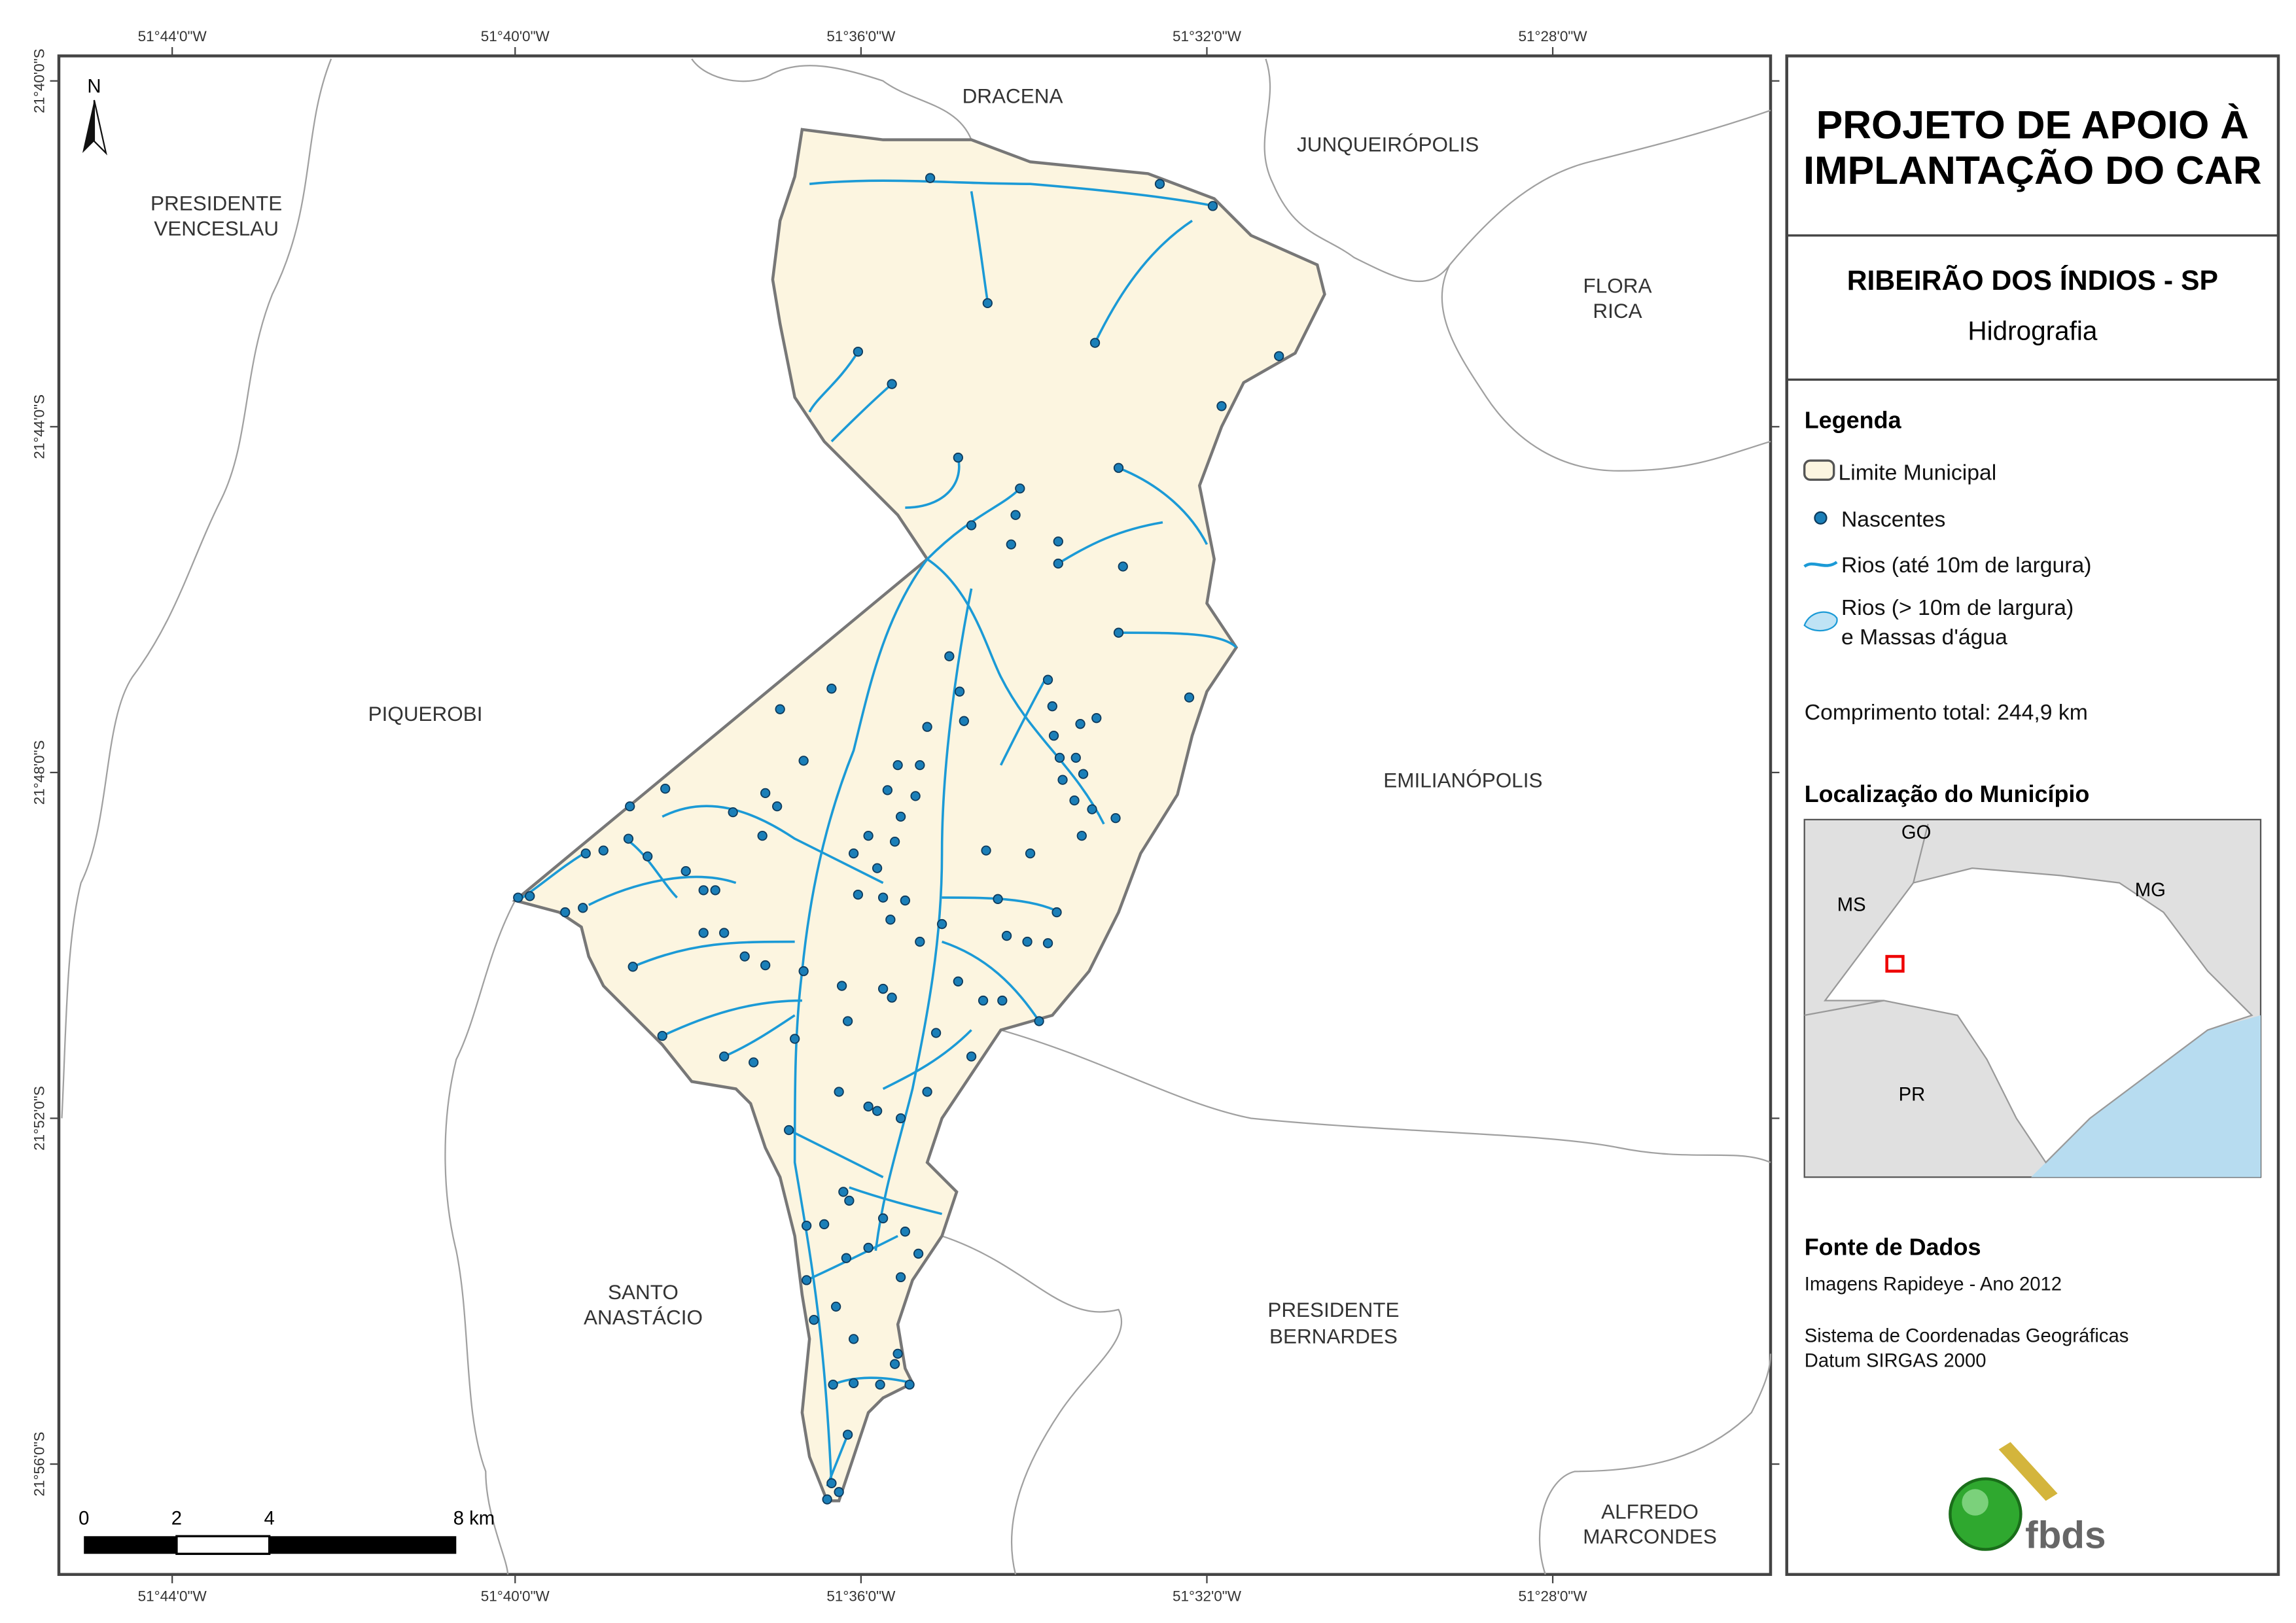  Describe the element at coordinates (1333, 1337) in the screenshot. I see `neighbor-label: BERNARDES` at that location.